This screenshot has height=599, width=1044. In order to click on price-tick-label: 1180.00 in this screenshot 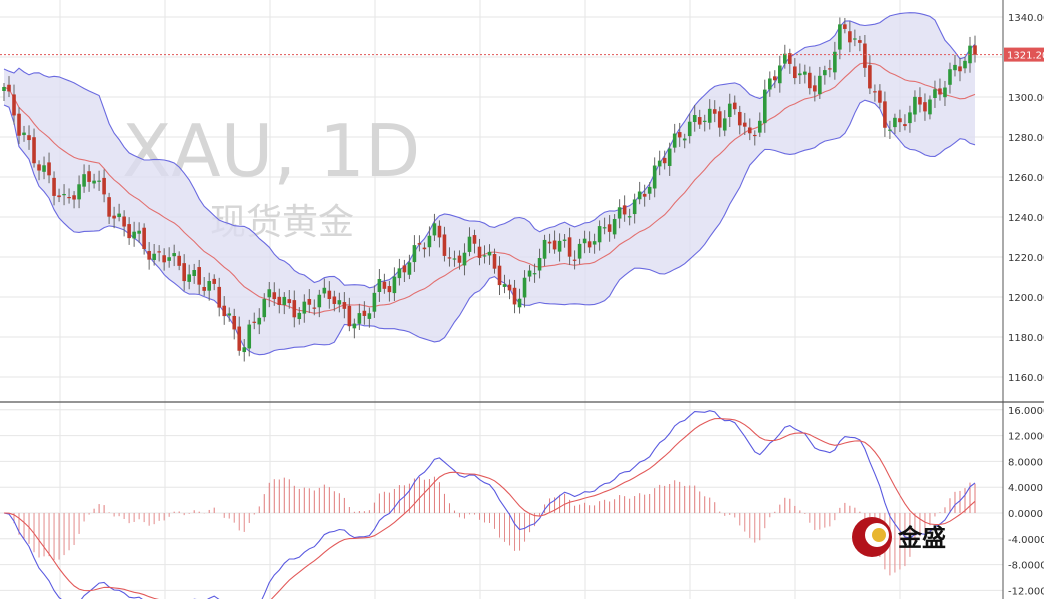, I will do `click(1026, 338)`.